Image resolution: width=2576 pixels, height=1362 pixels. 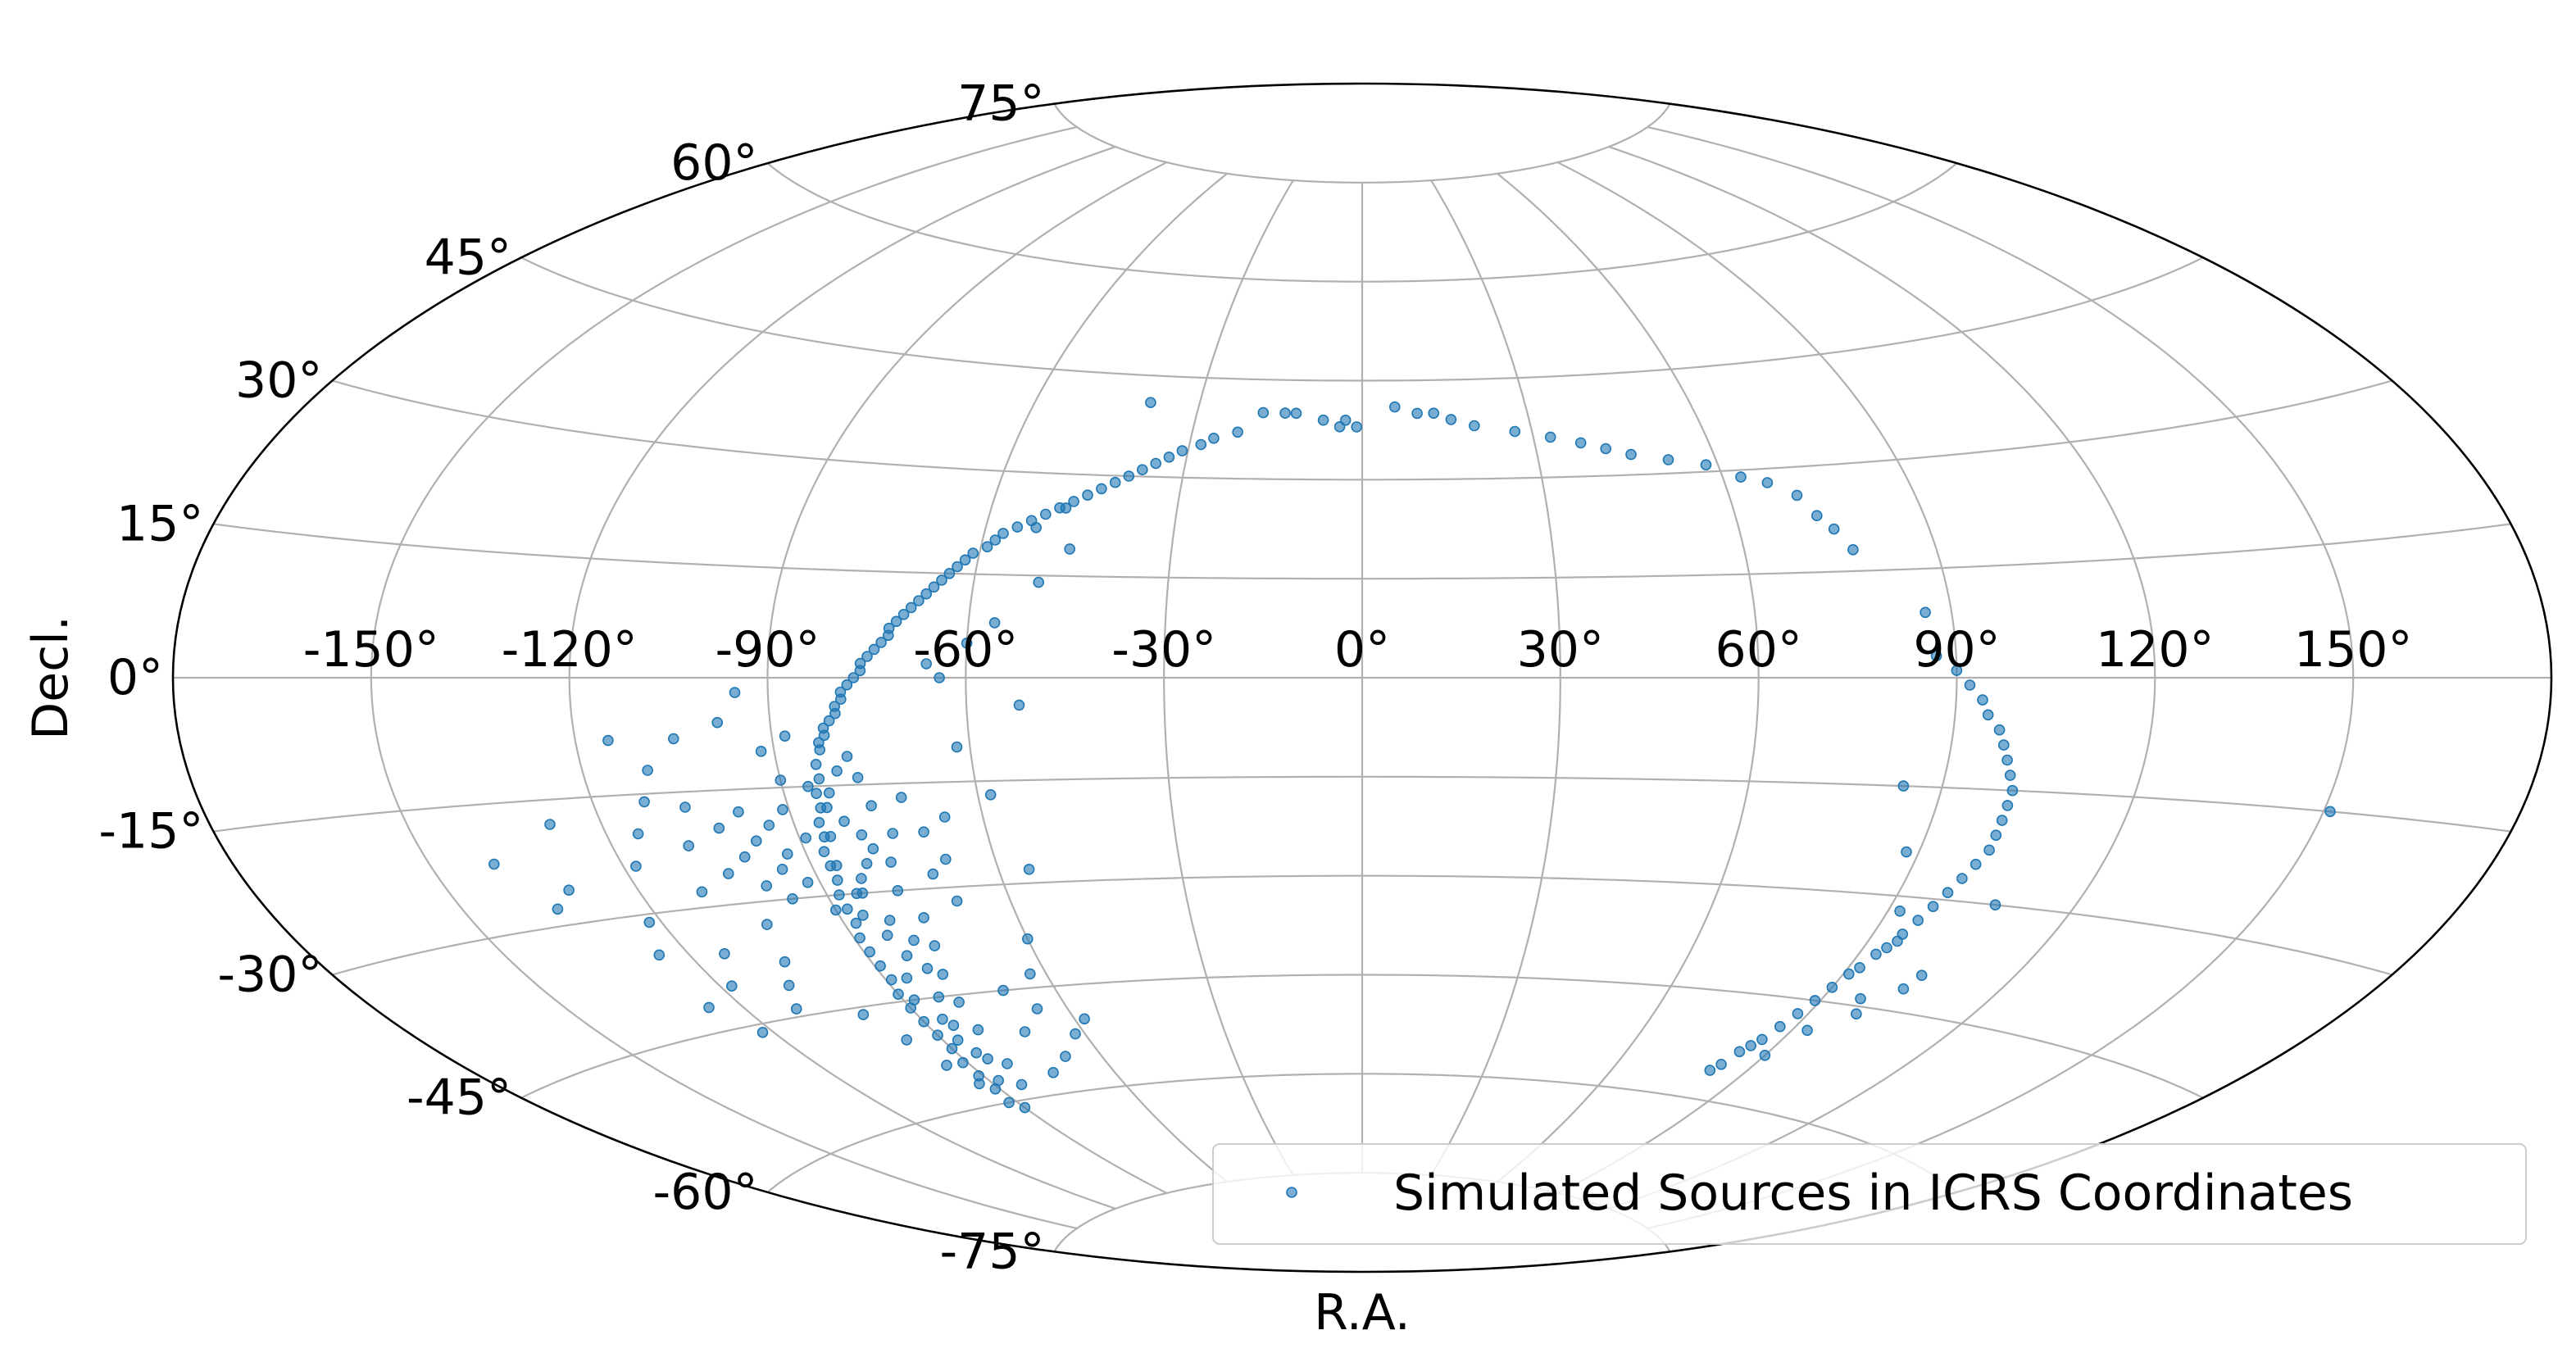 I want to click on ra-tick-label: 30°, so click(x=1560, y=650).